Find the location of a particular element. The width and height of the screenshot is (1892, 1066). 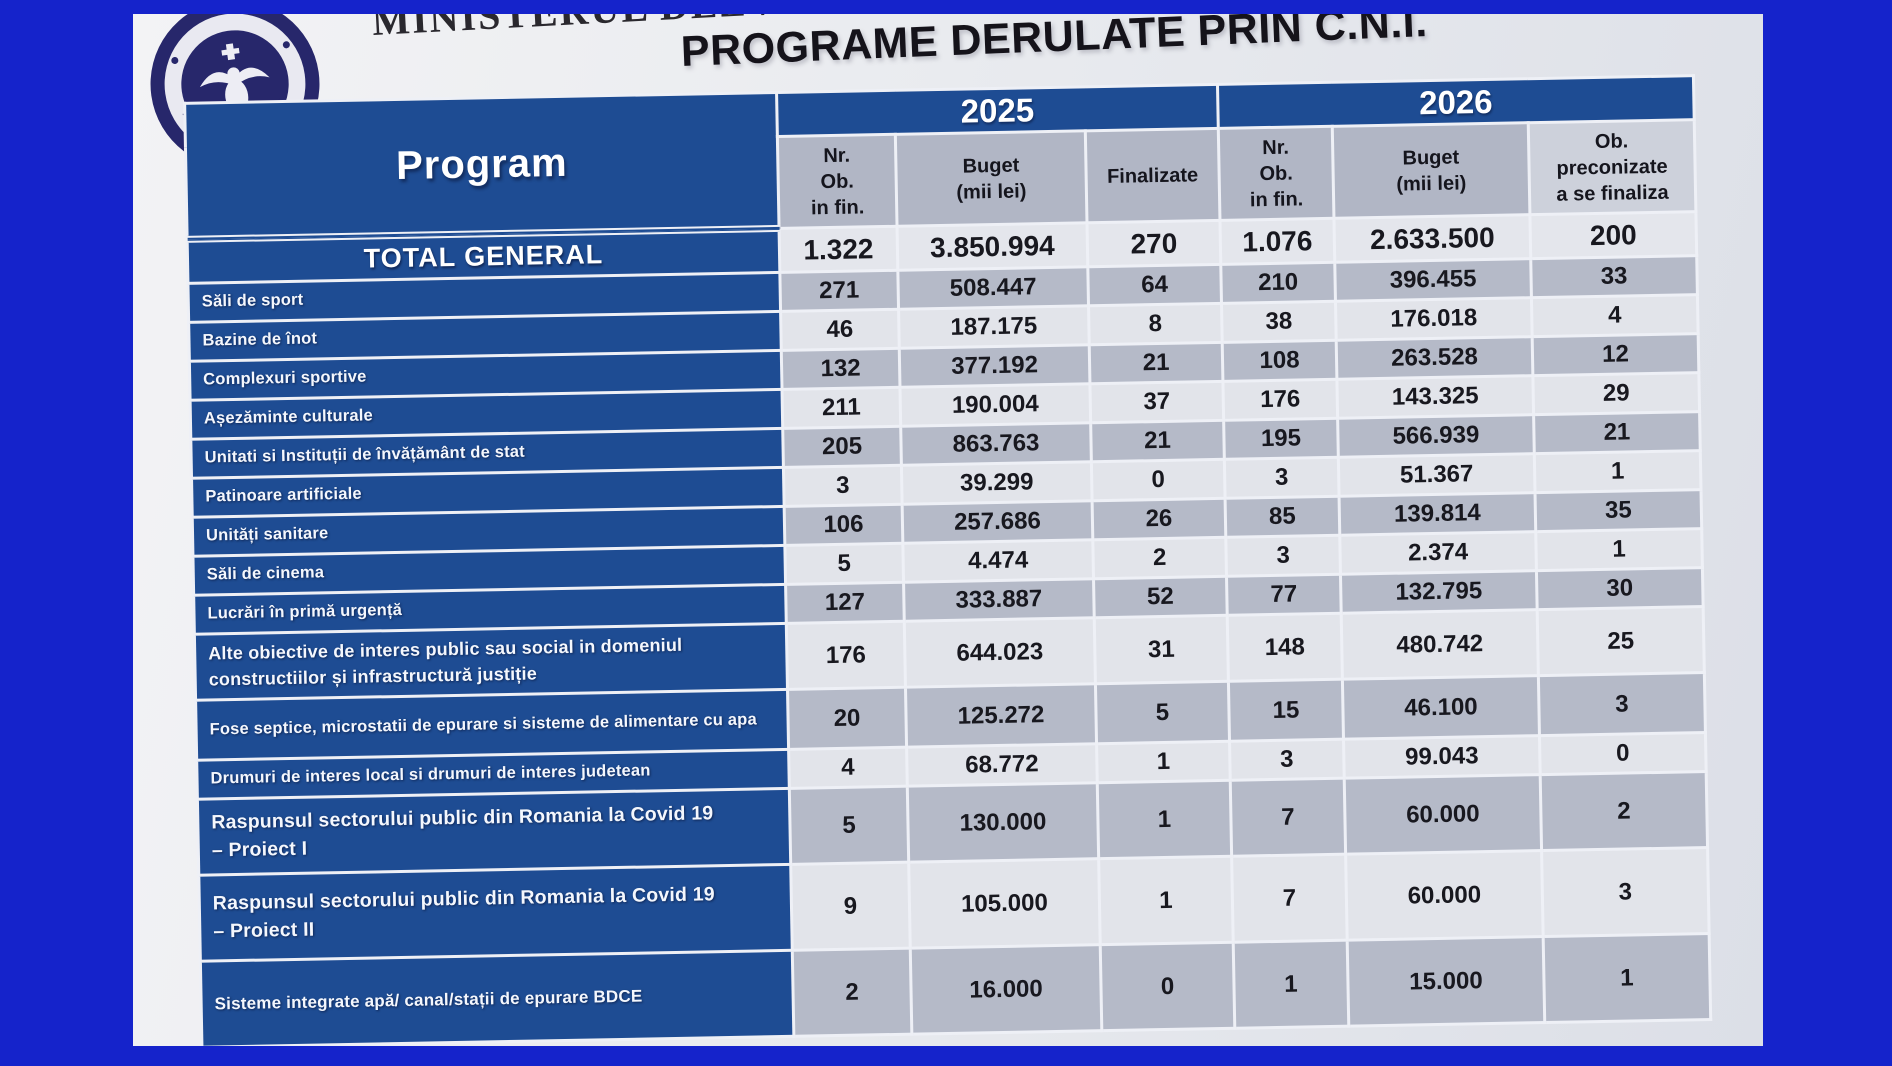

value-cell: 190.004 is located at coordinates (995, 405).